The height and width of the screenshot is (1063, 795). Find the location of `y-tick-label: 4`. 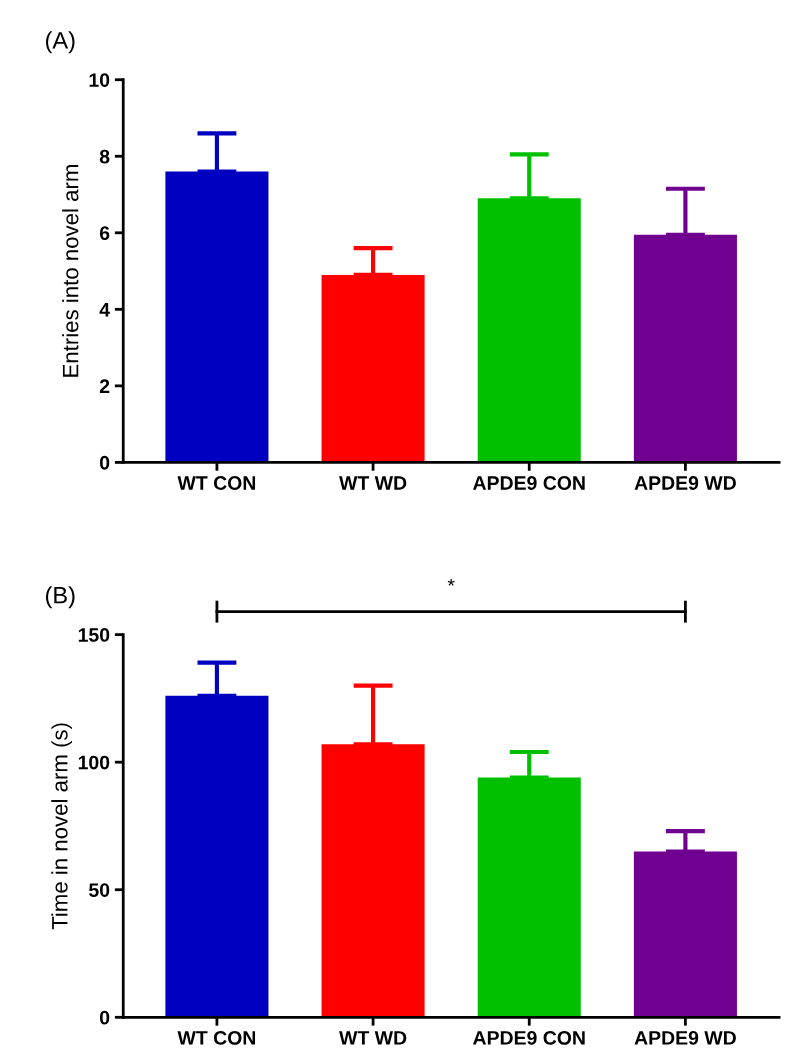

y-tick-label: 4 is located at coordinates (104, 310).